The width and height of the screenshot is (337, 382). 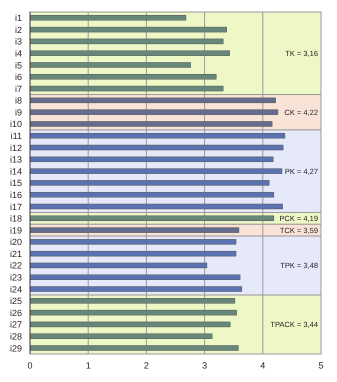 I want to click on y-tick-label: i13, so click(x=16, y=159).